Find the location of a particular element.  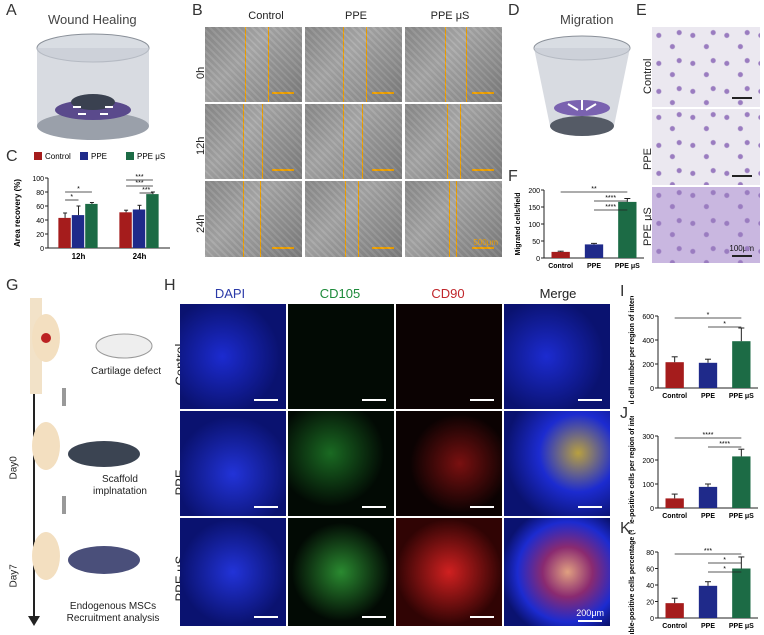

h-dapi-ppe is located at coordinates (233, 463).